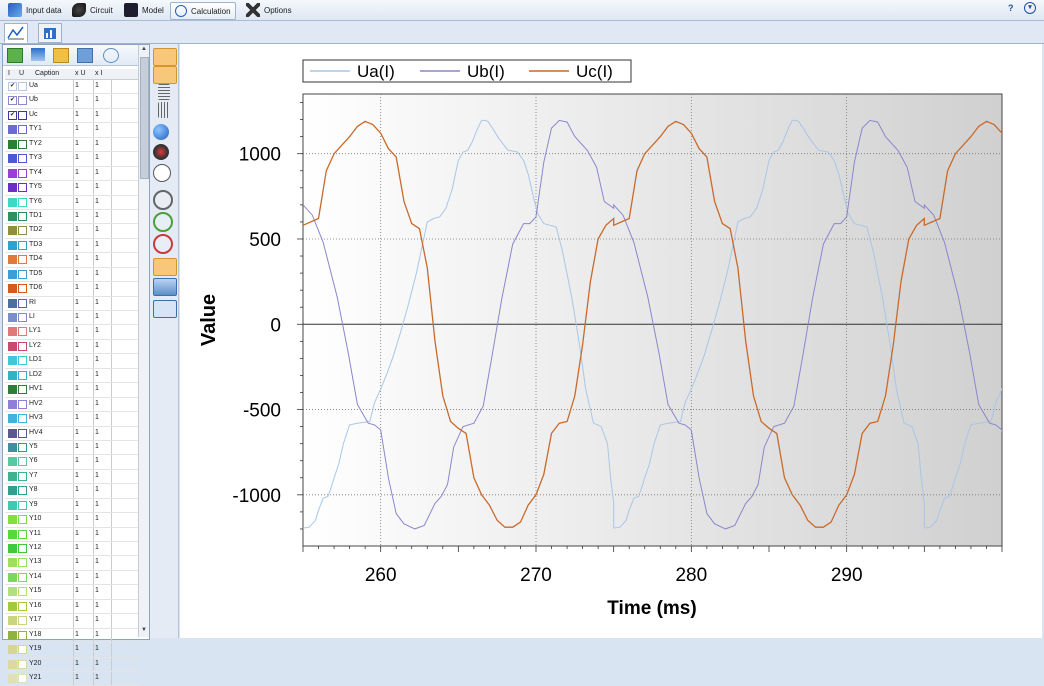 This screenshot has width=1044, height=686. What do you see at coordinates (16, 33) in the screenshot?
I see `tab-chart-view` at bounding box center [16, 33].